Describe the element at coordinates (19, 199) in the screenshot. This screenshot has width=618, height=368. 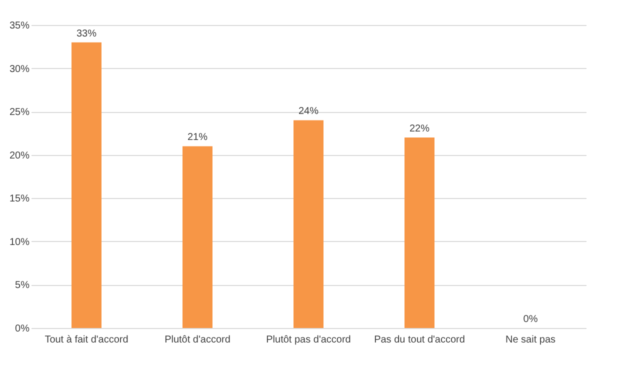
I see `y-tick-label: 15%` at that location.